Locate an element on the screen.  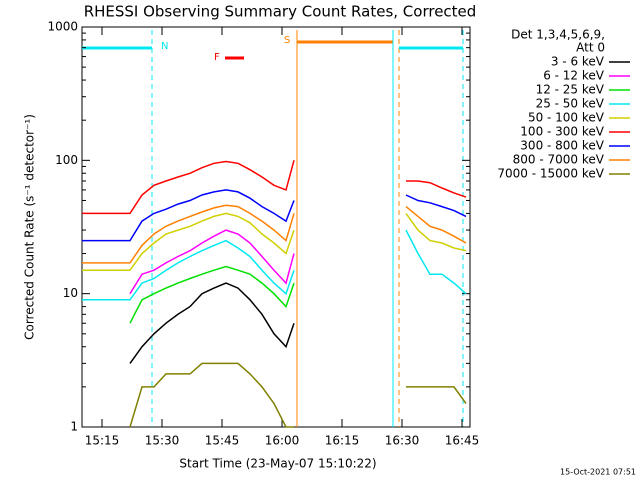
x-tick-label: 15:30 is located at coordinates (162, 441).